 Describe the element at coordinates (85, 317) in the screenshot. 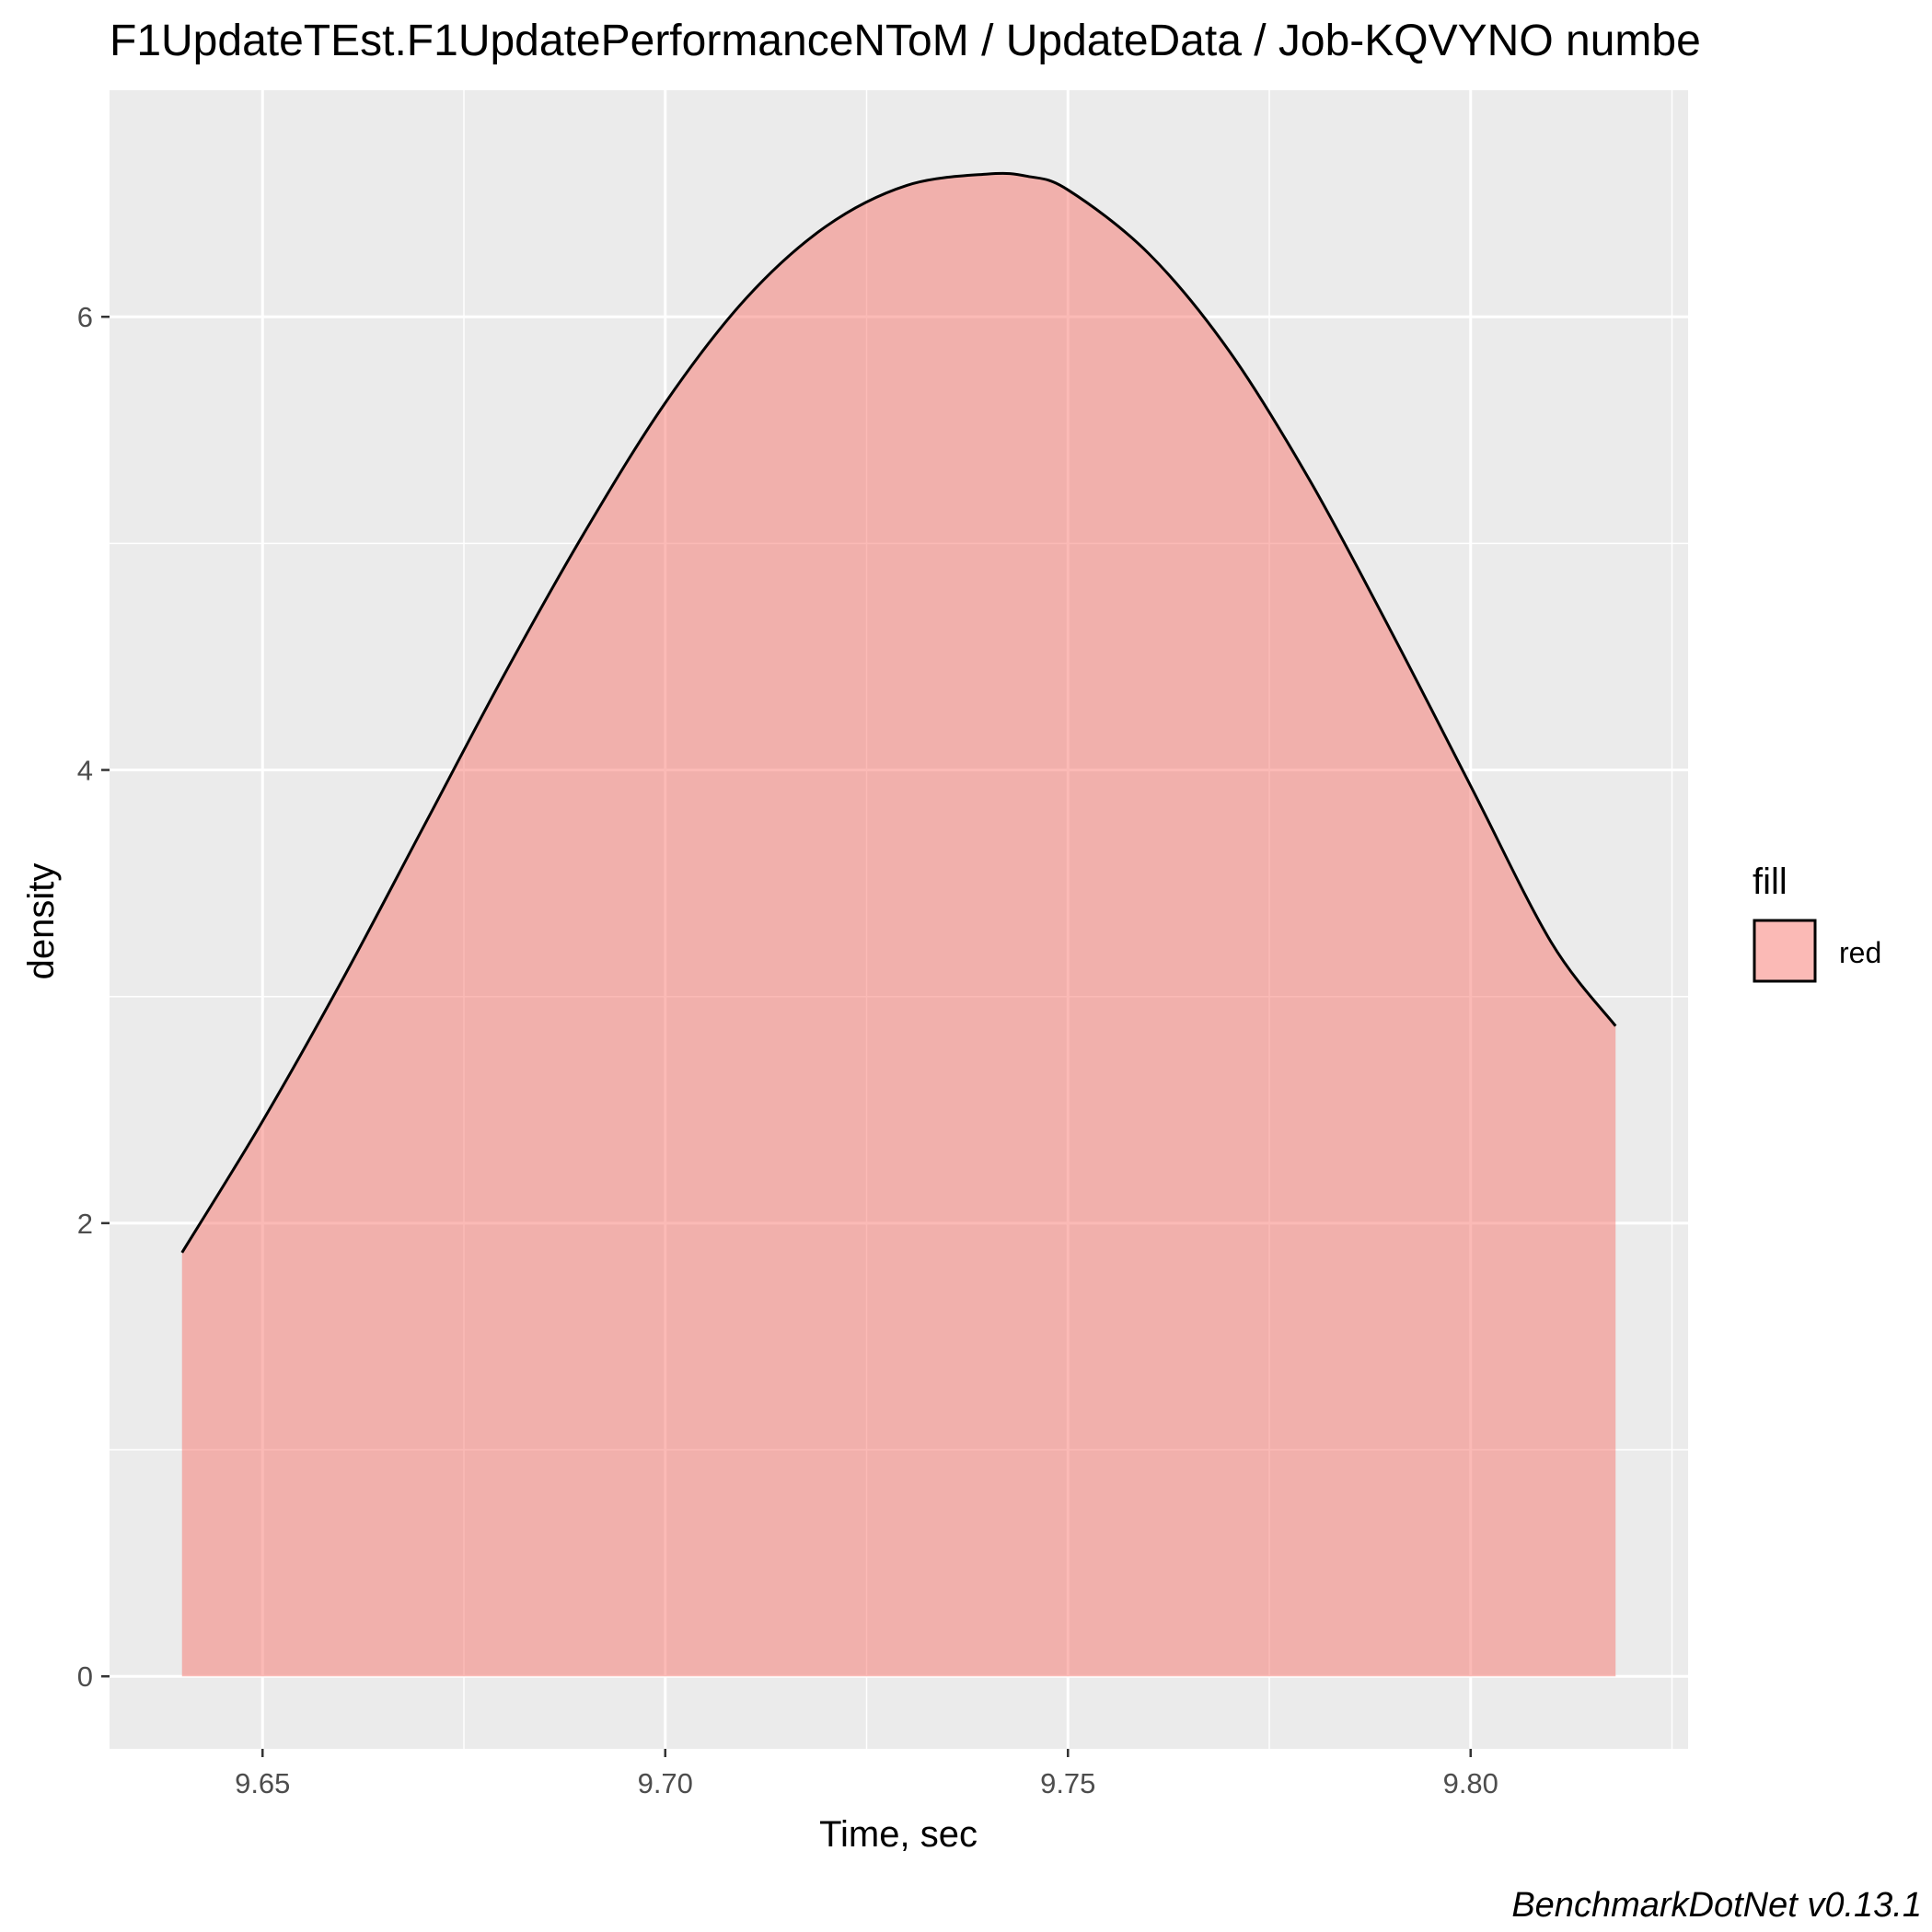

I see `y-tick-label: 6` at that location.